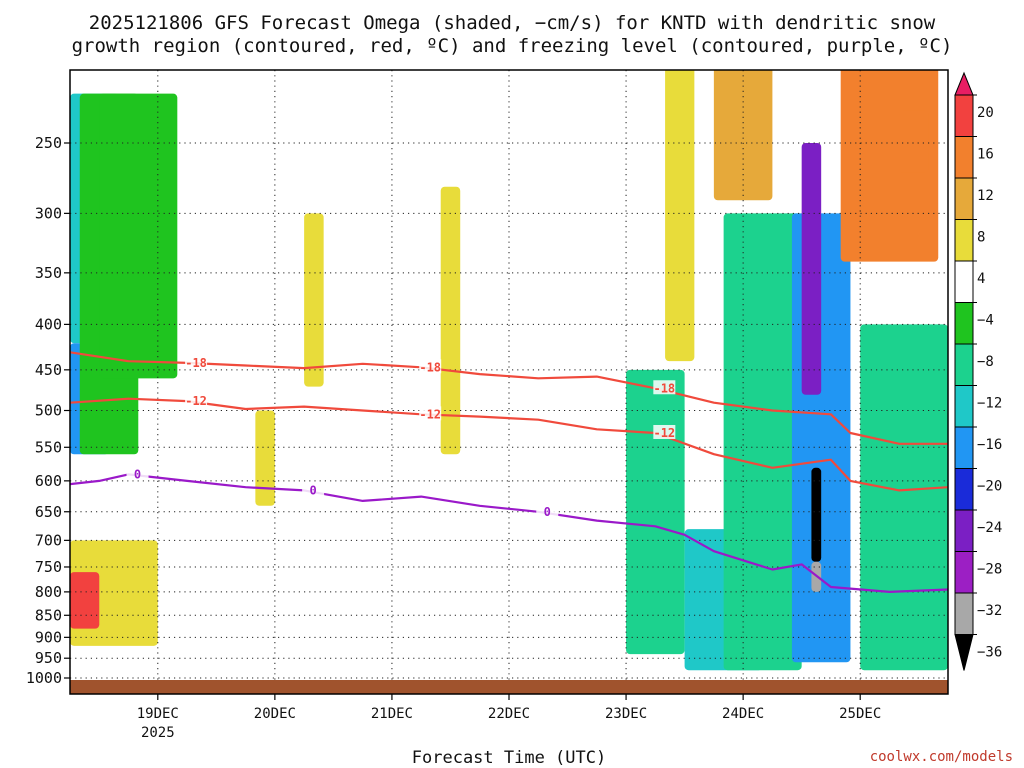 The width and height of the screenshot is (1024, 768). I want to click on y-tick-label: 600, so click(48, 481).